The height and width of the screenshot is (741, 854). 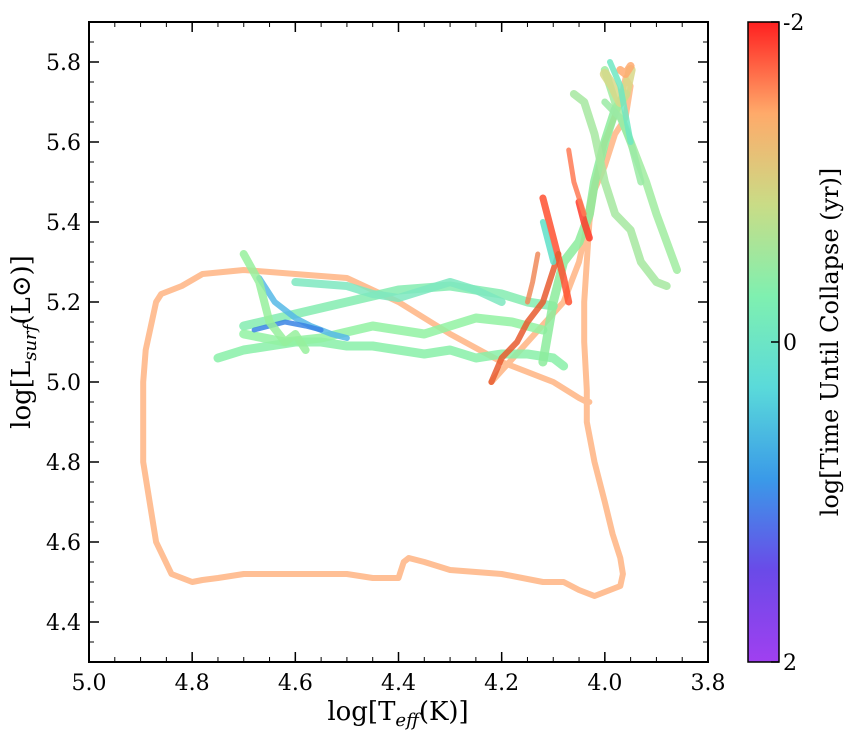 I want to click on y-tick-label: 5.4, so click(x=63, y=223).